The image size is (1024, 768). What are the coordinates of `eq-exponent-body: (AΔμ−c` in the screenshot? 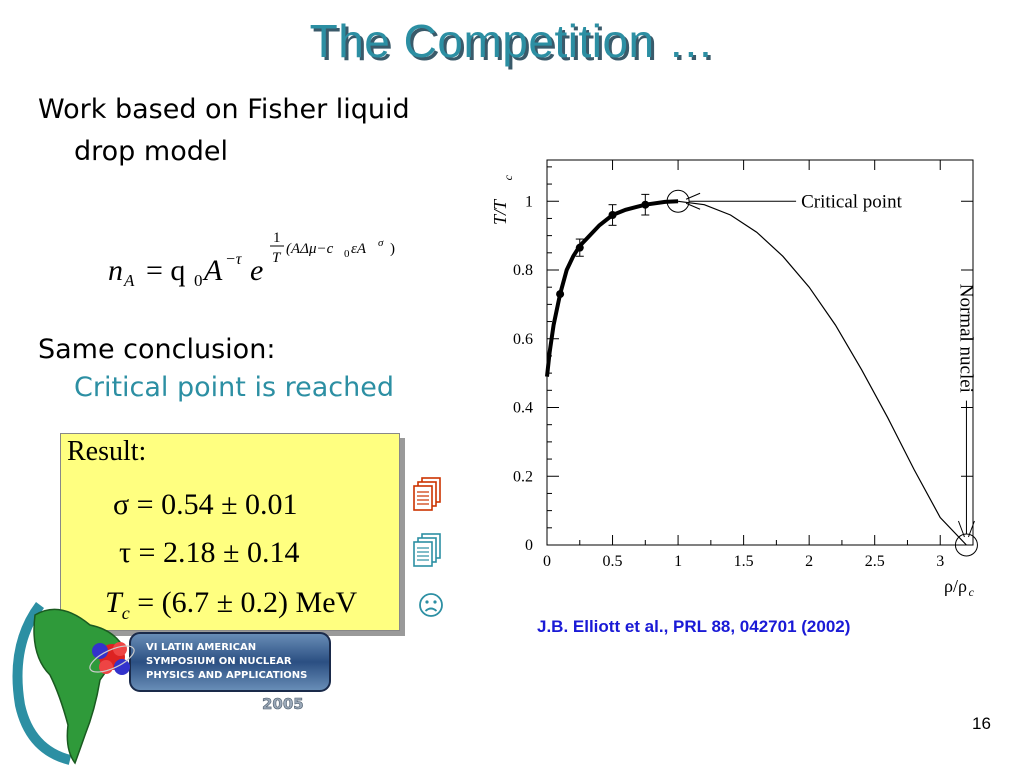 It's located at (310, 249).